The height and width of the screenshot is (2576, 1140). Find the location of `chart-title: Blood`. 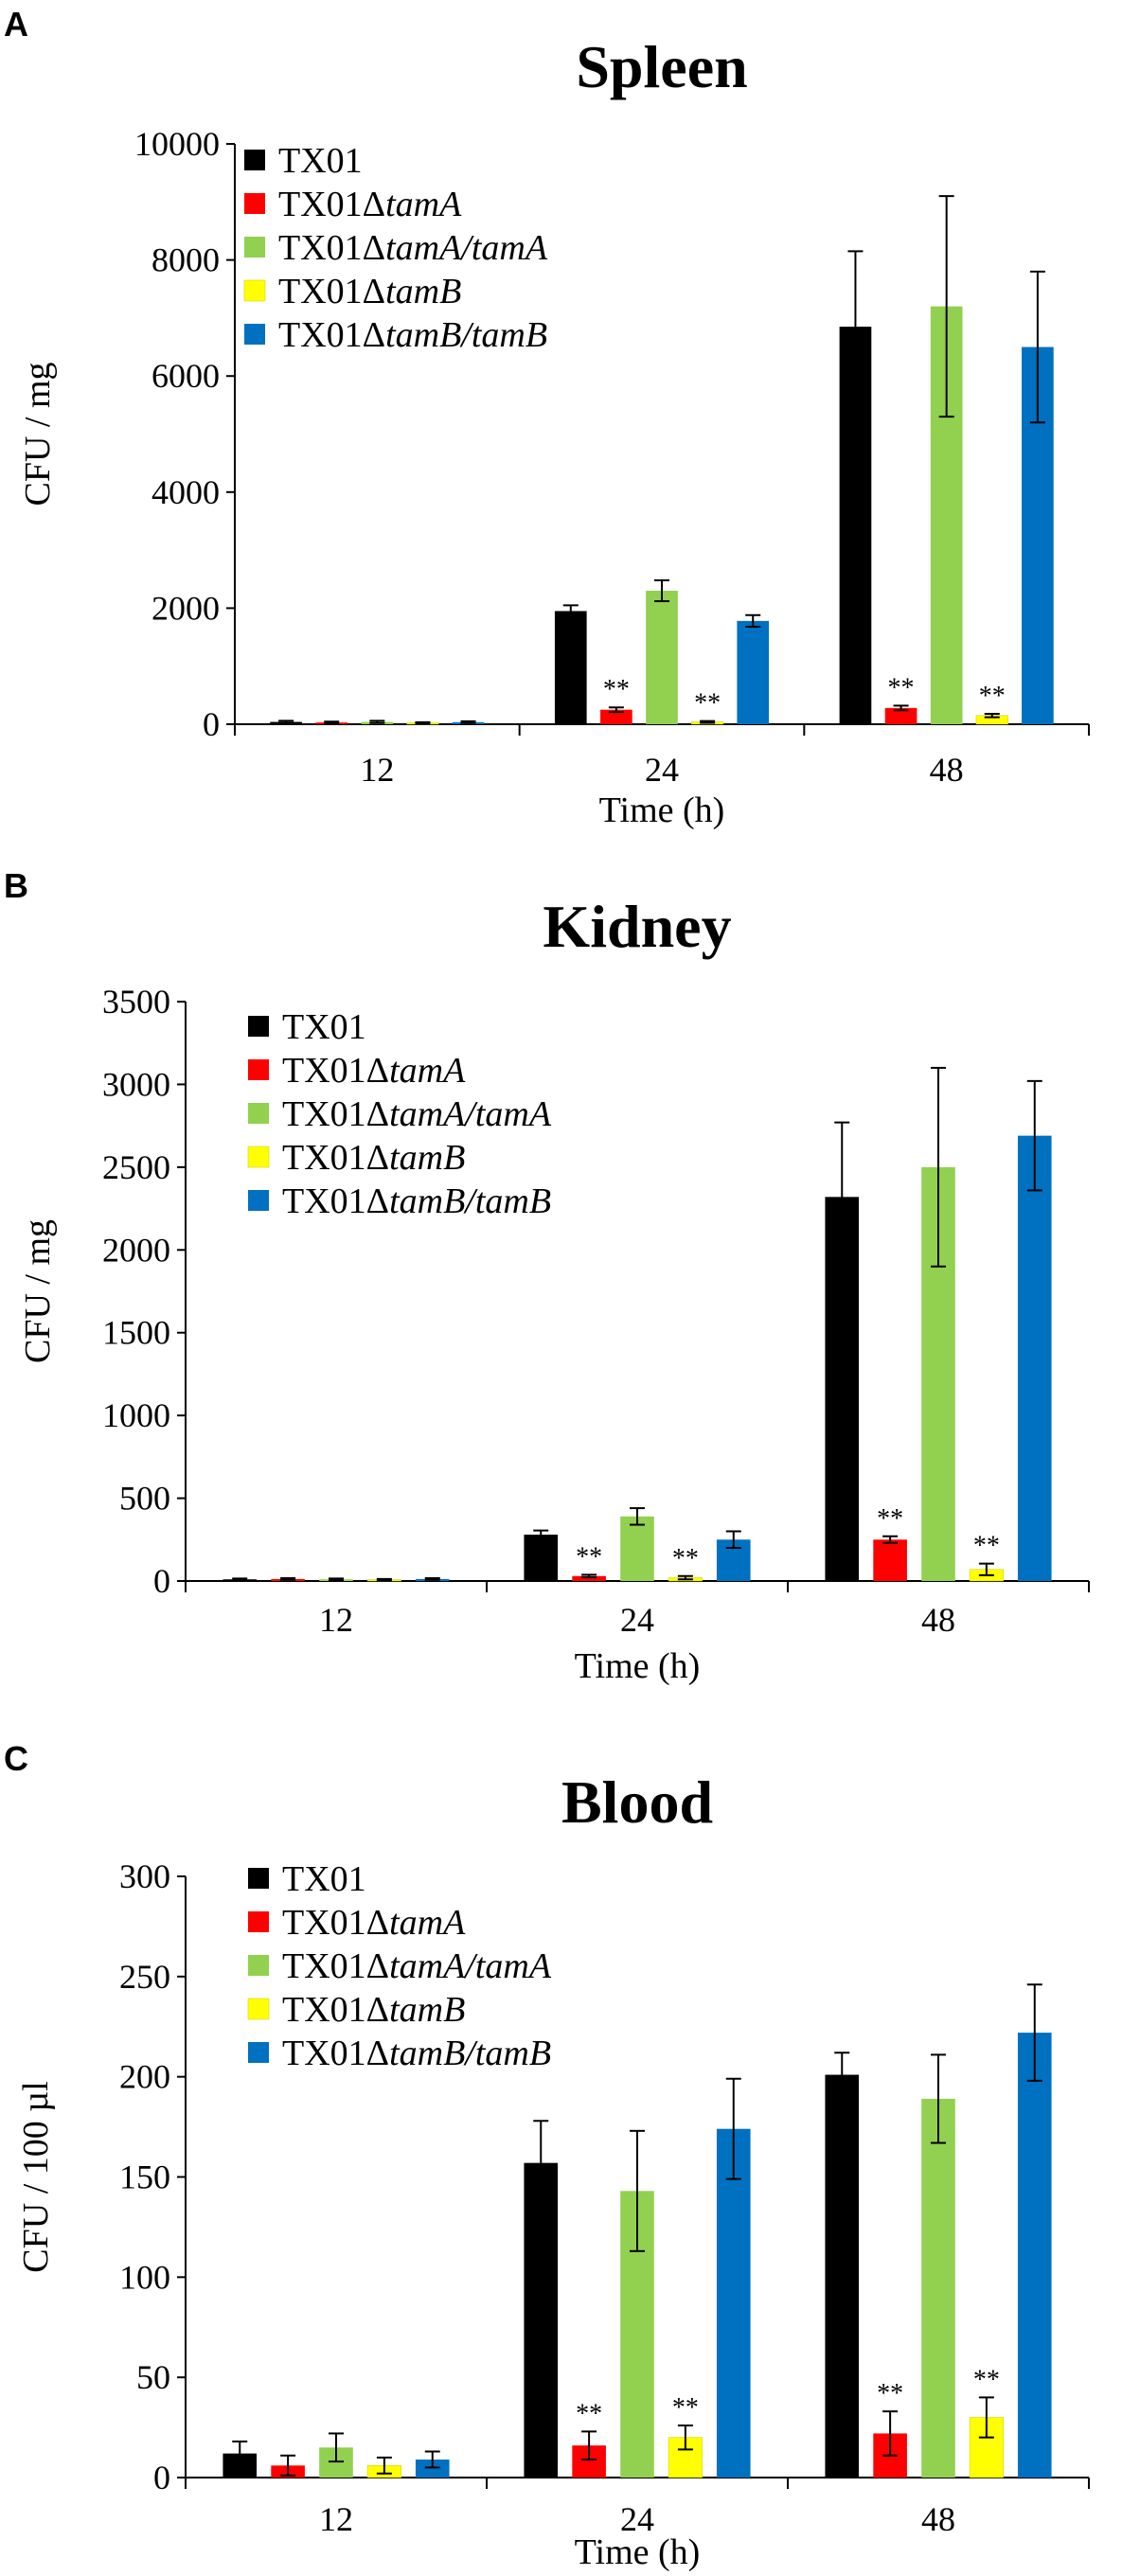

chart-title: Blood is located at coordinates (637, 1802).